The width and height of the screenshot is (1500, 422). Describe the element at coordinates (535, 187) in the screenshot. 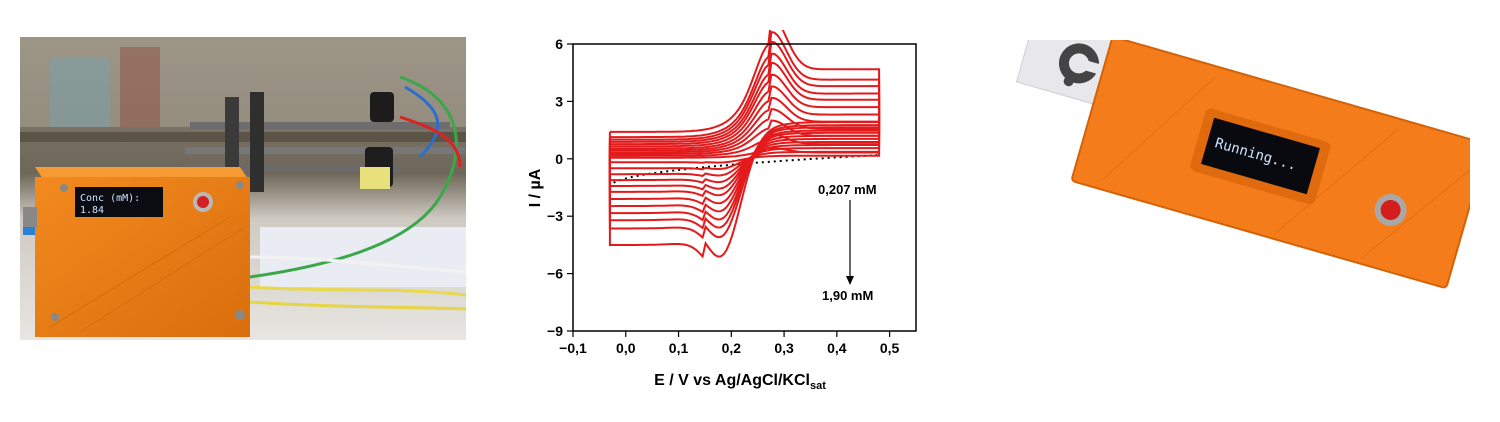

I see `y-axis-title: I / µA` at that location.